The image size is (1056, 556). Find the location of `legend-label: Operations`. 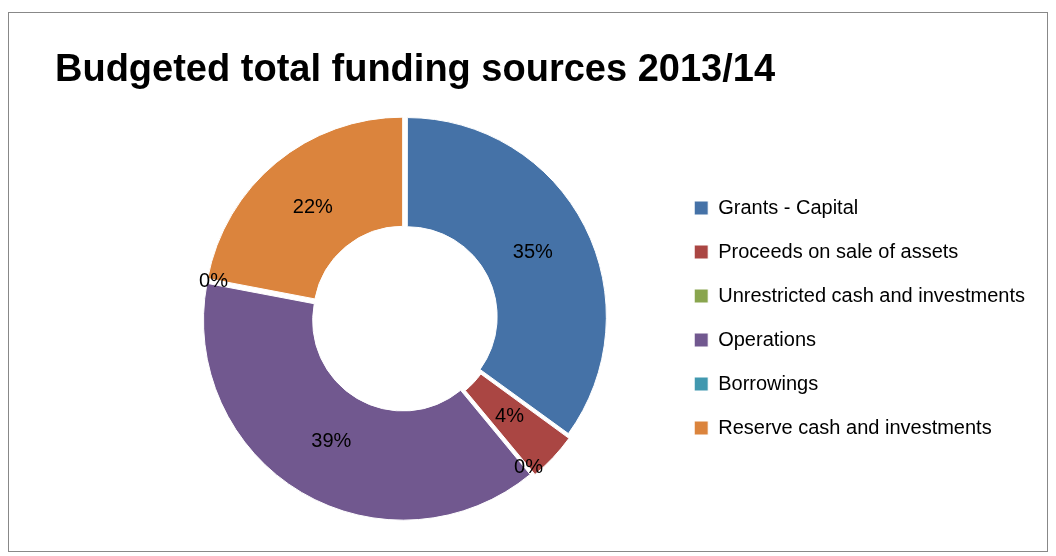

legend-label: Operations is located at coordinates (767, 338).